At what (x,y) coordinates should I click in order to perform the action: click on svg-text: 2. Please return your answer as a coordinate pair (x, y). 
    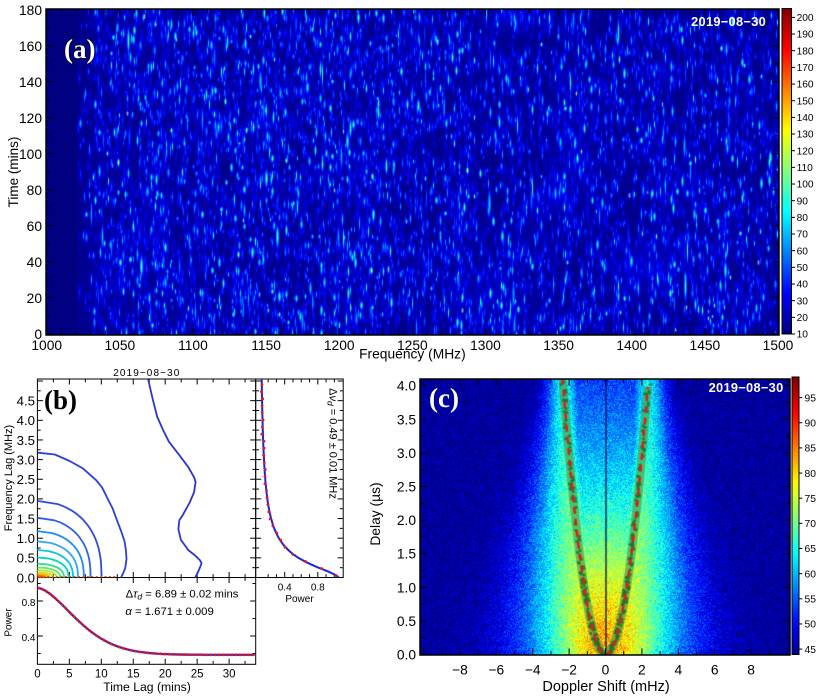
    Looking at the image, I should click on (642, 670).